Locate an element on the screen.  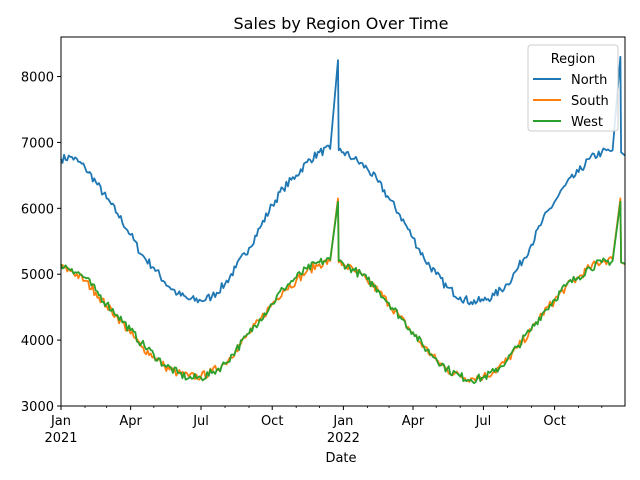
legend-box is located at coordinates (573, 88).